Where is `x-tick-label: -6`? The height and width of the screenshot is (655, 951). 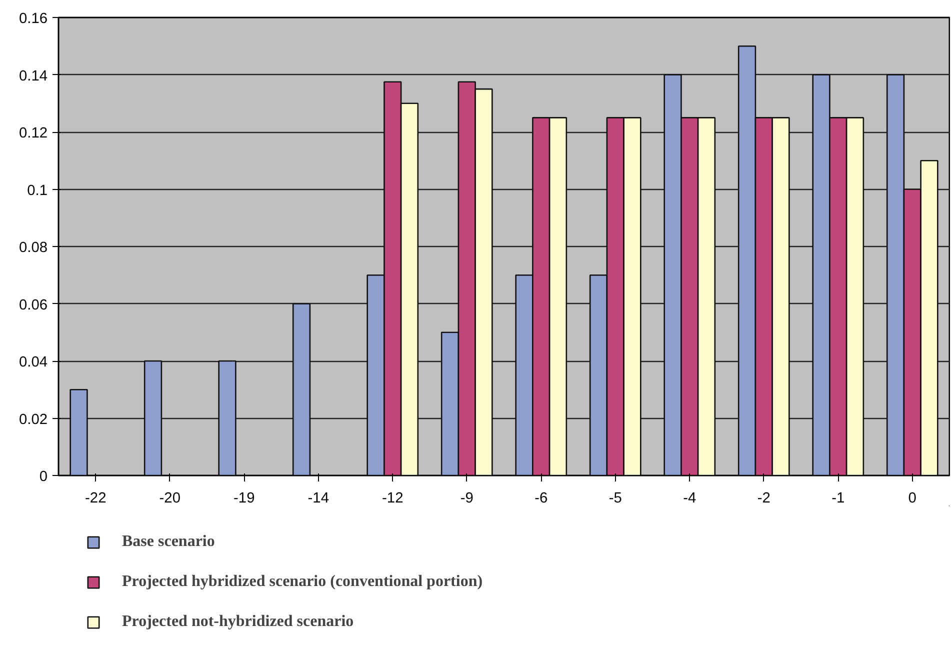
x-tick-label: -6 is located at coordinates (541, 498).